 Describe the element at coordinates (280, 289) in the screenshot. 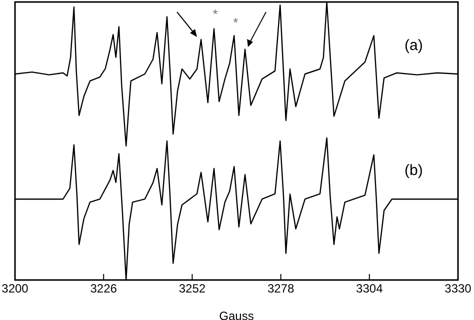

I see `x-tick-label: 3278` at that location.